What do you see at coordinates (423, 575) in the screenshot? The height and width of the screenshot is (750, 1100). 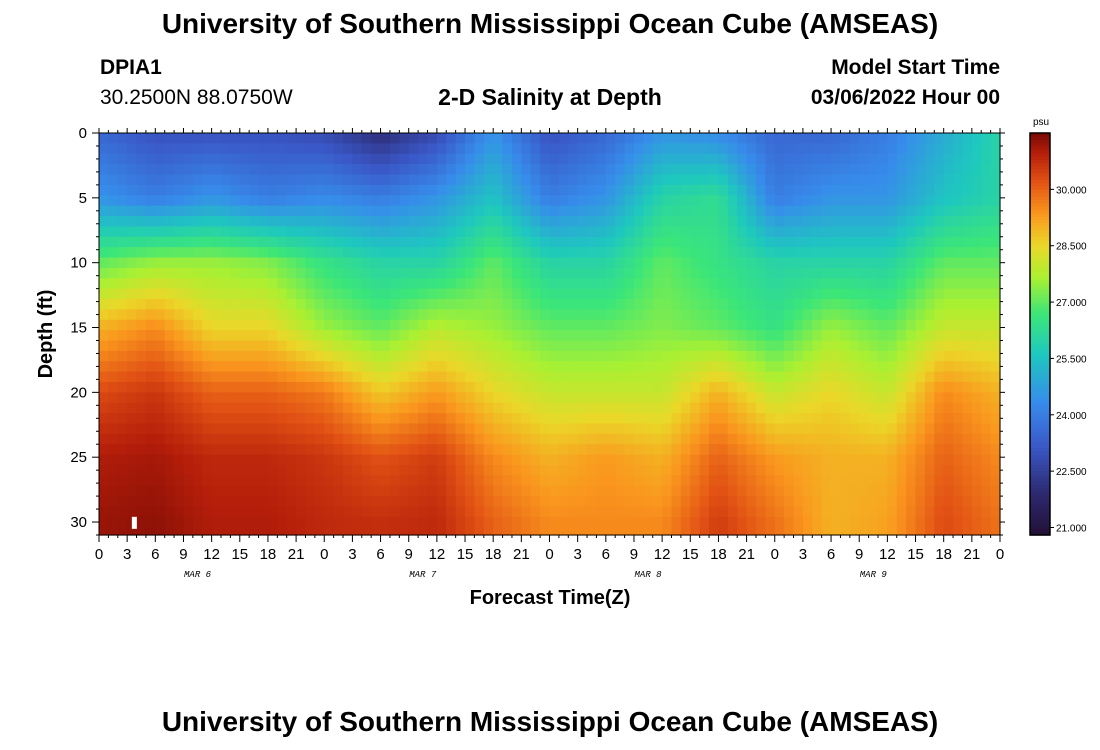 I see `date-label: MAR 7` at bounding box center [423, 575].